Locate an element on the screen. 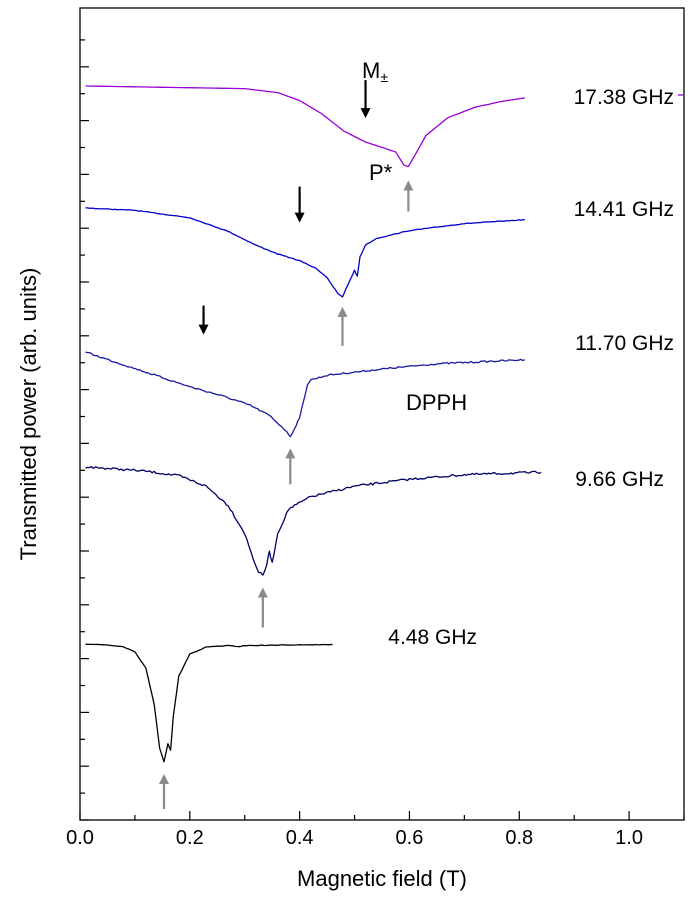 This screenshot has height=898, width=693. annotation-label: M± is located at coordinates (375, 71).